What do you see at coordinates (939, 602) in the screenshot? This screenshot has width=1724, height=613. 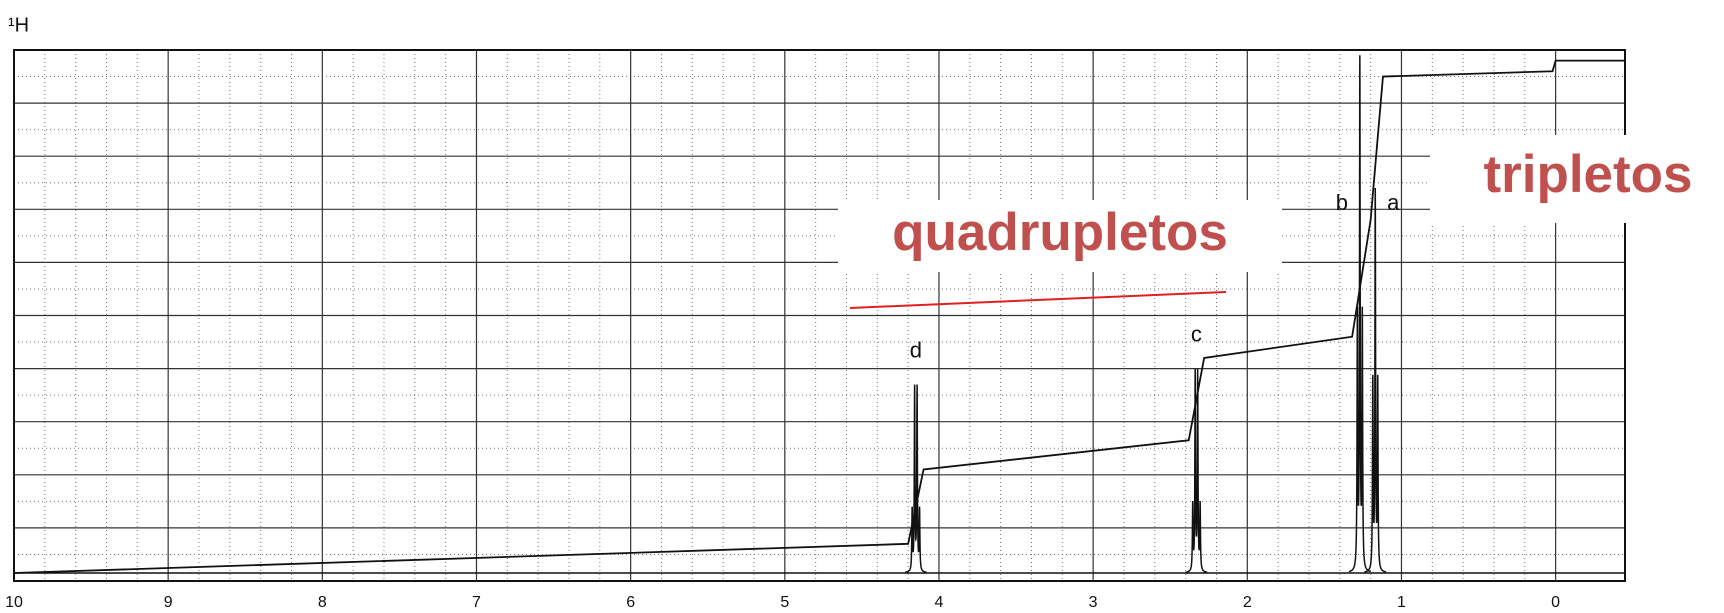 I see `x-tick-label: 4` at bounding box center [939, 602].